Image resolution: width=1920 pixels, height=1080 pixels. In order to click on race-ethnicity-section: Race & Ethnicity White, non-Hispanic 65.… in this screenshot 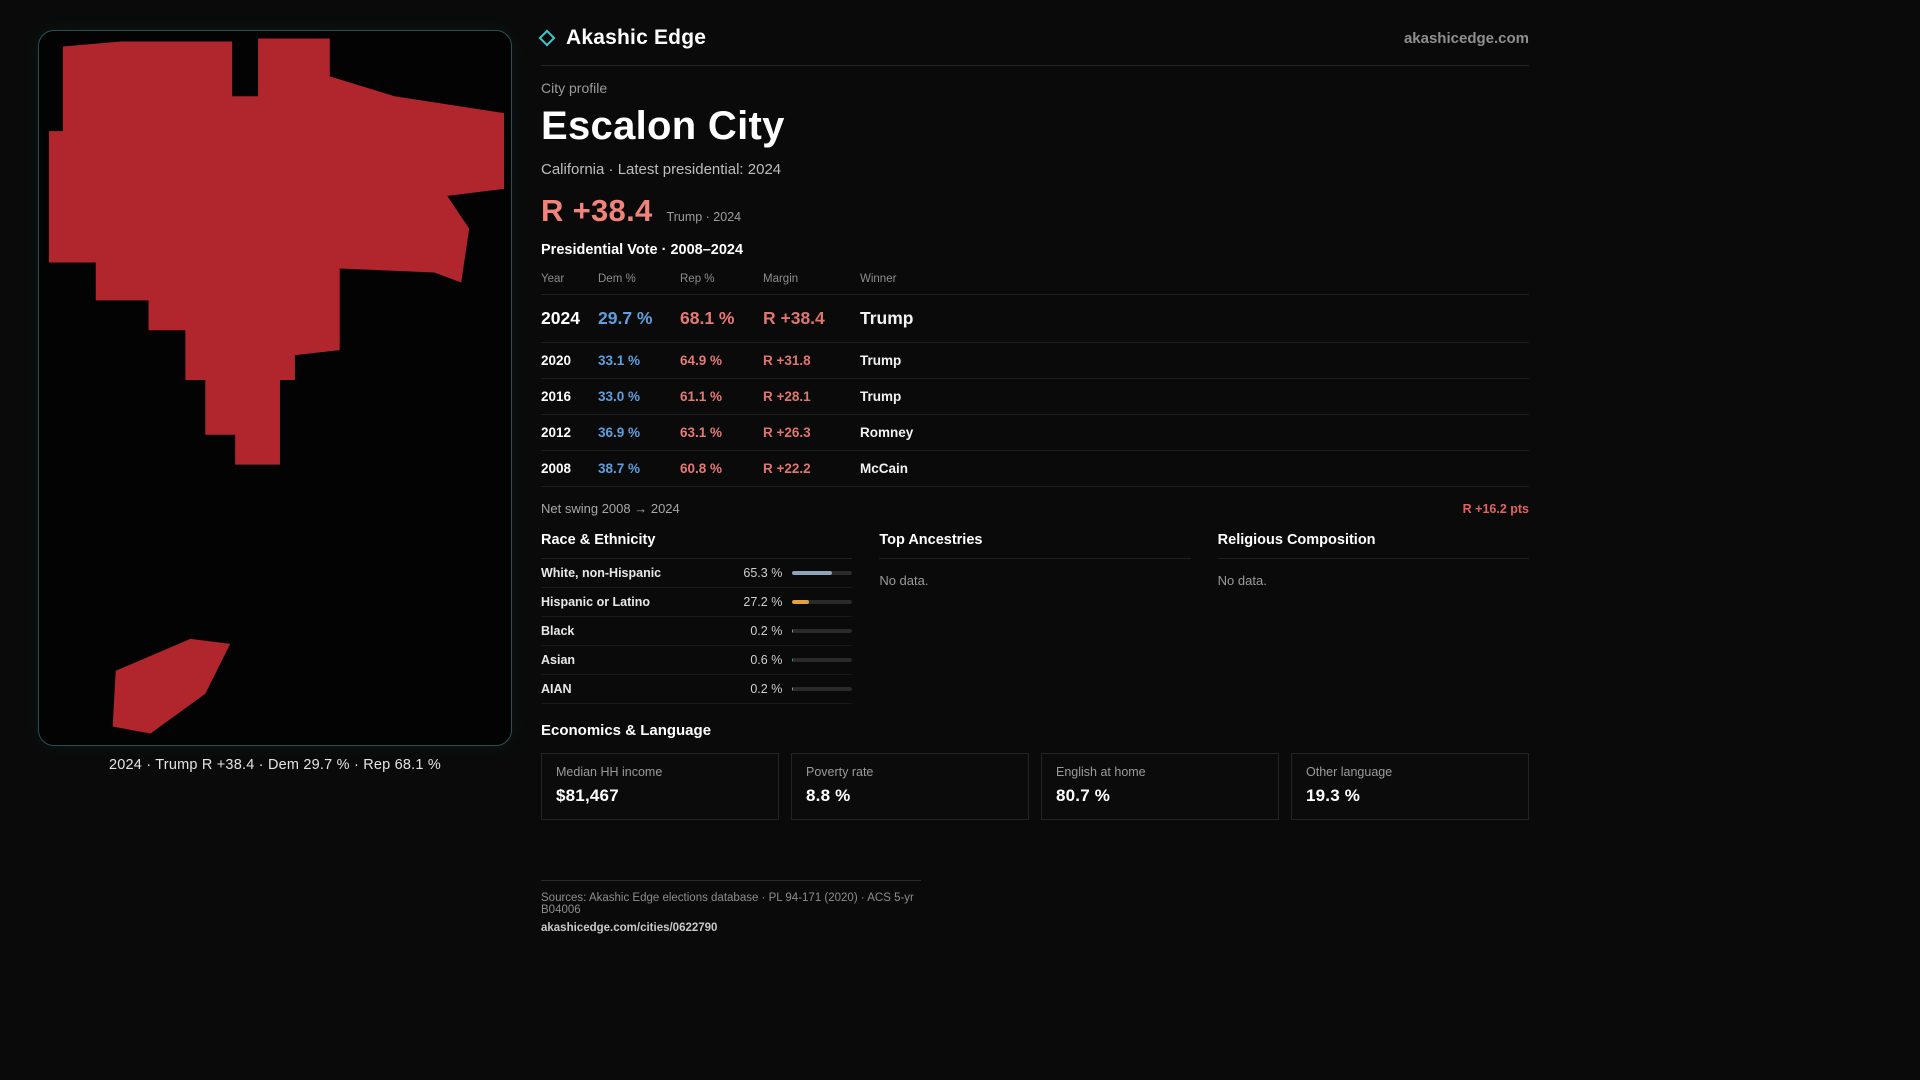, I will do `click(697, 618)`.